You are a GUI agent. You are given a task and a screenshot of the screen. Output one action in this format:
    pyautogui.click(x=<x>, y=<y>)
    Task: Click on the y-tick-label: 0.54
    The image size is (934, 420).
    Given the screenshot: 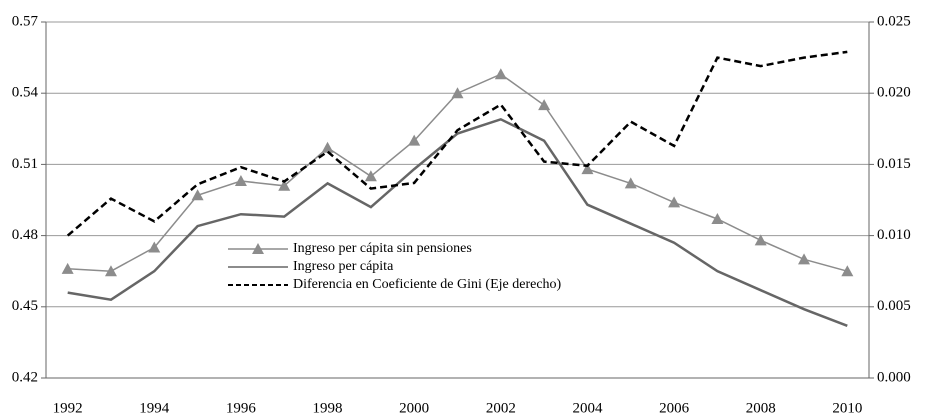 What is the action you would take?
    pyautogui.click(x=25, y=93)
    